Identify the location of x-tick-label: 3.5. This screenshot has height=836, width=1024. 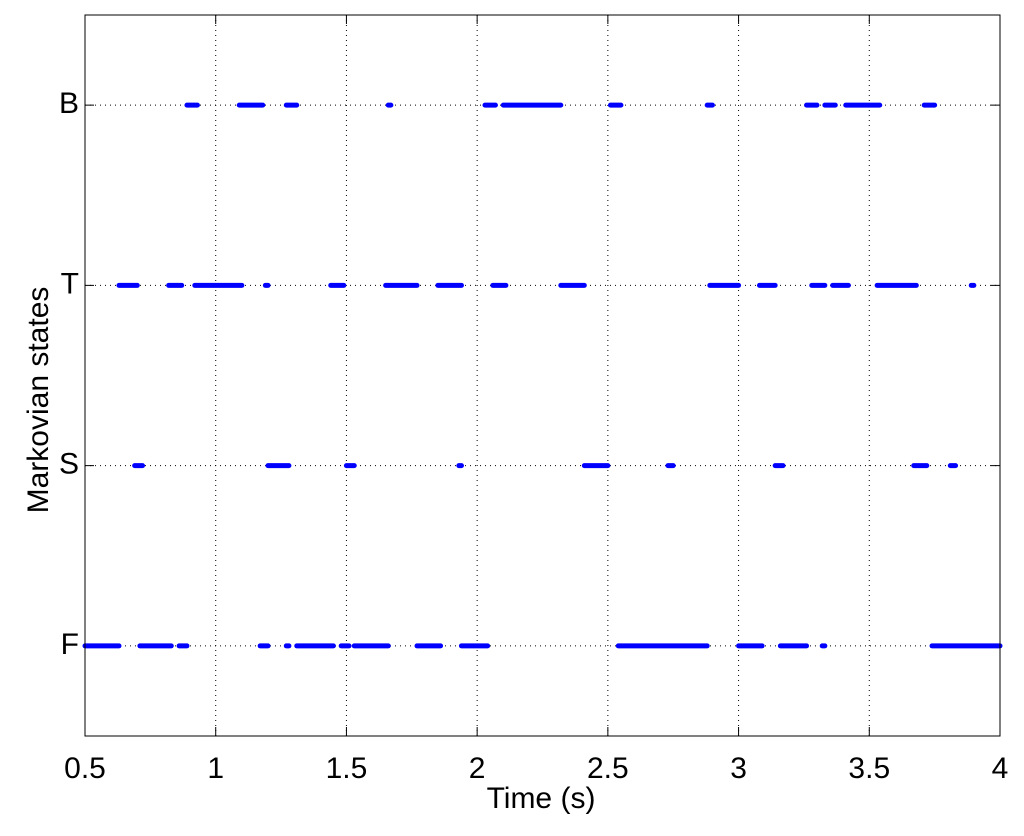
(869, 768).